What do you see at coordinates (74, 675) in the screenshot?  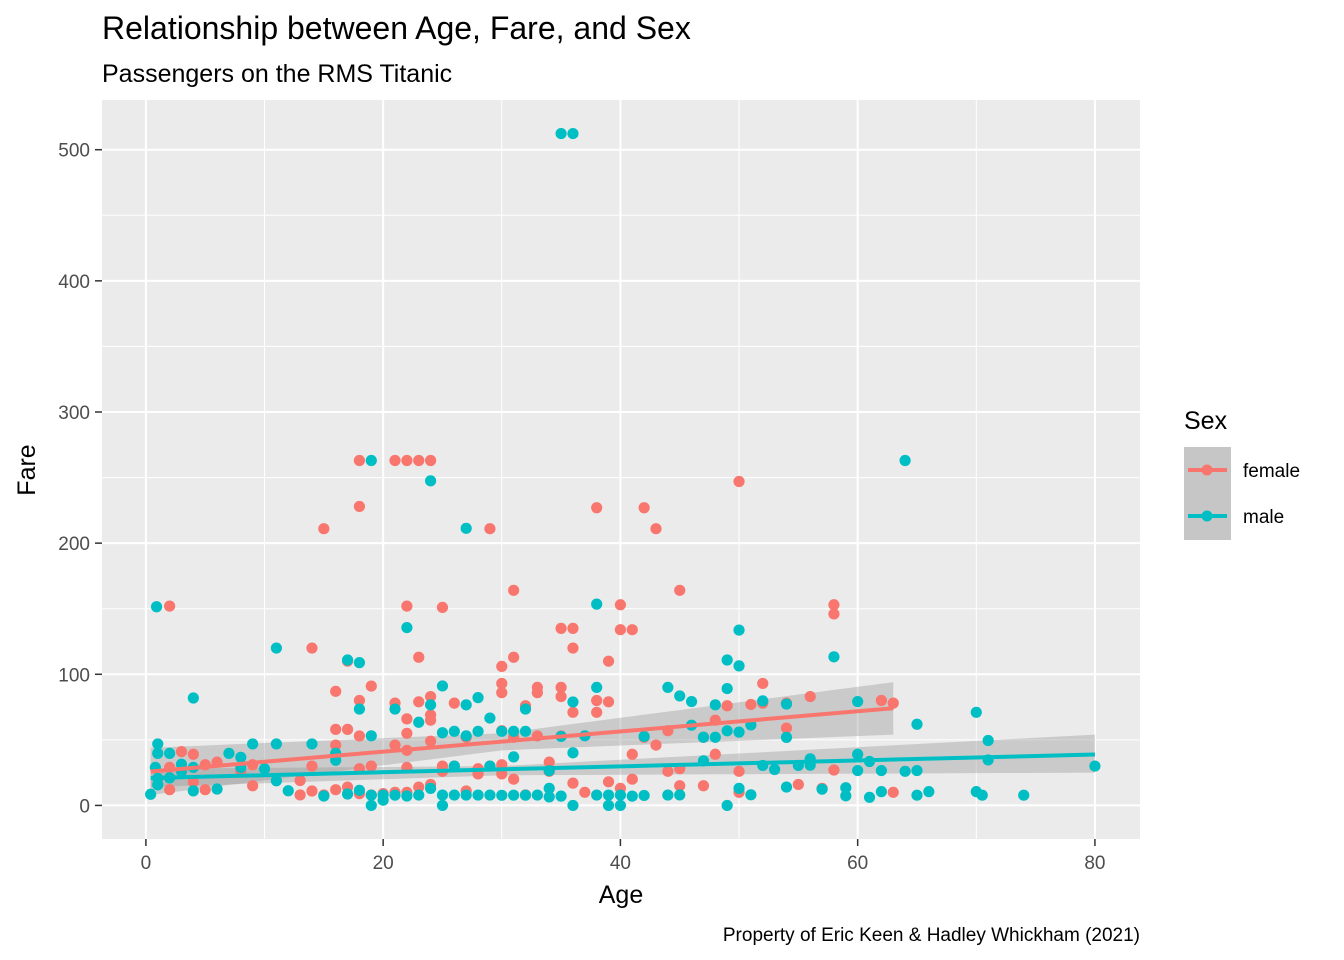 I see `y-tick-label: 100` at bounding box center [74, 675].